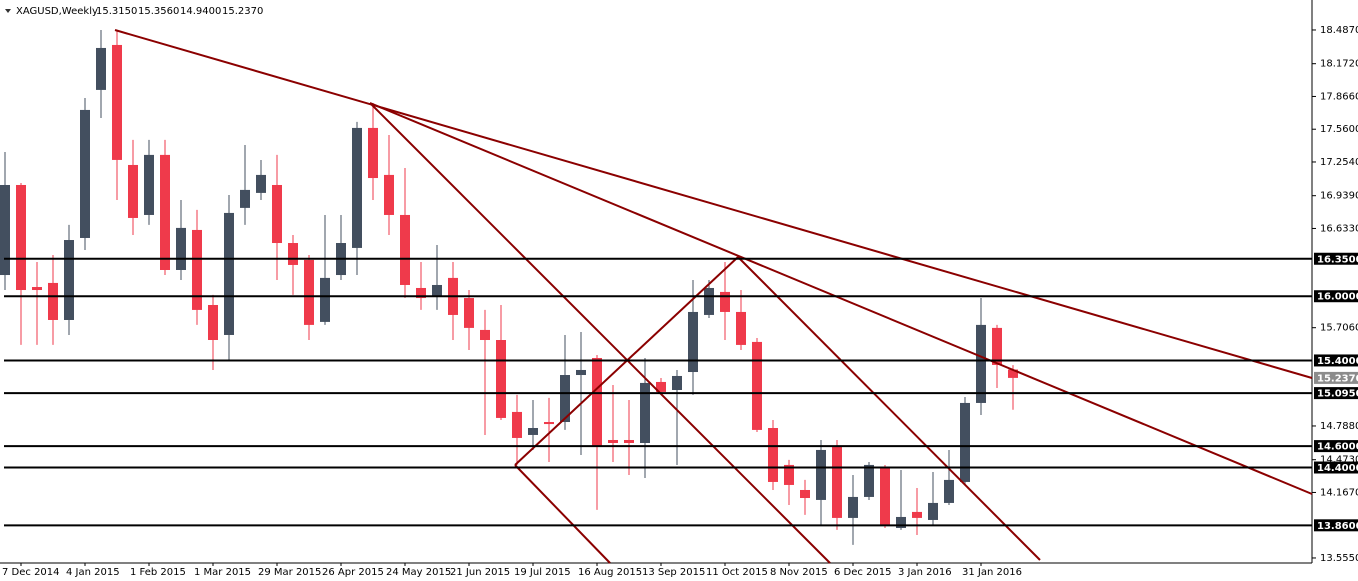  I want to click on x-tick-label: 19 Jul 2015, so click(542, 572).